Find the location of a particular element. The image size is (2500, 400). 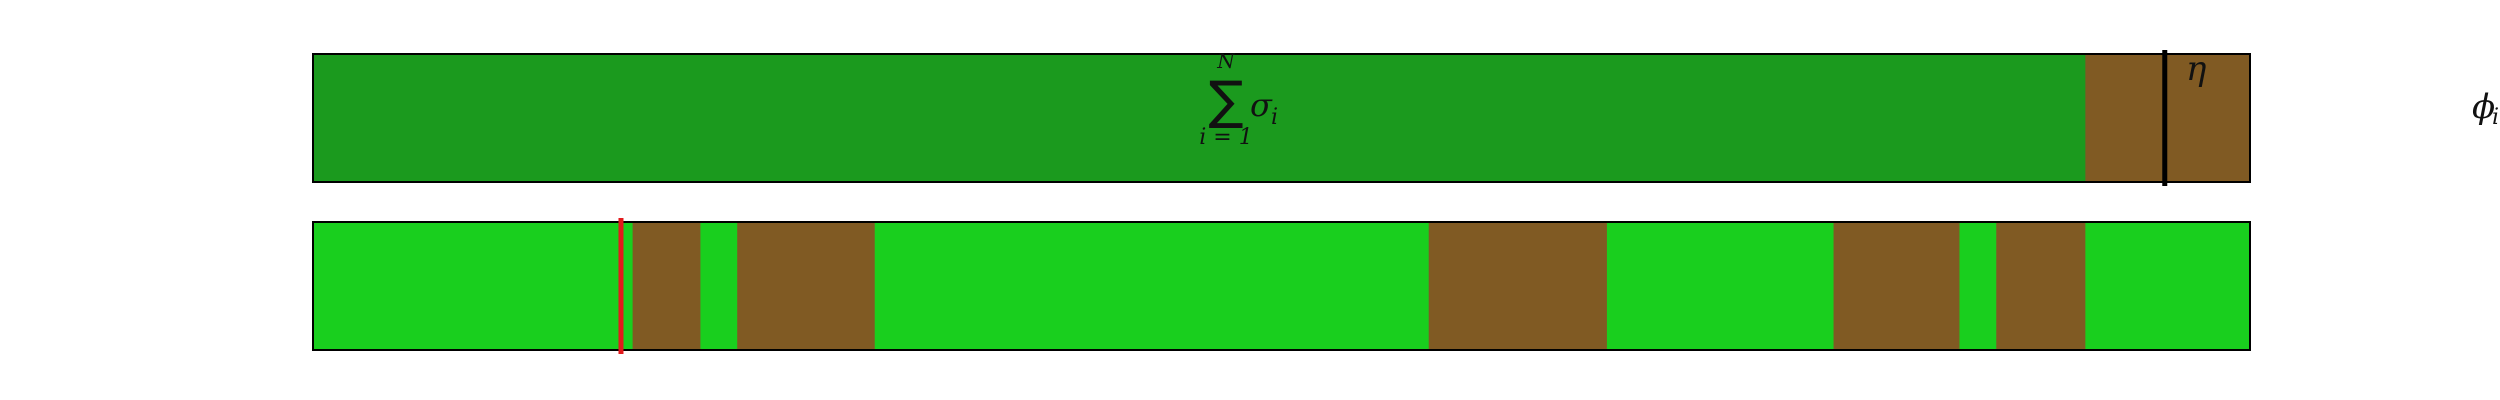

bottom-bar-segment-9-bright-green is located at coordinates (1978, 286).